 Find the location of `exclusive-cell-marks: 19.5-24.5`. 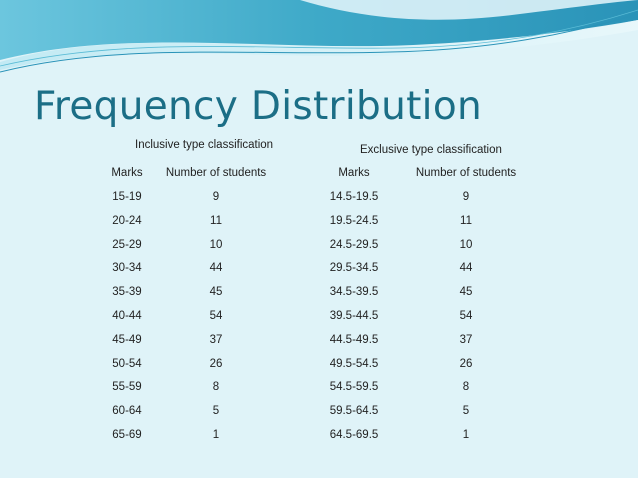

exclusive-cell-marks: 19.5-24.5 is located at coordinates (354, 220).